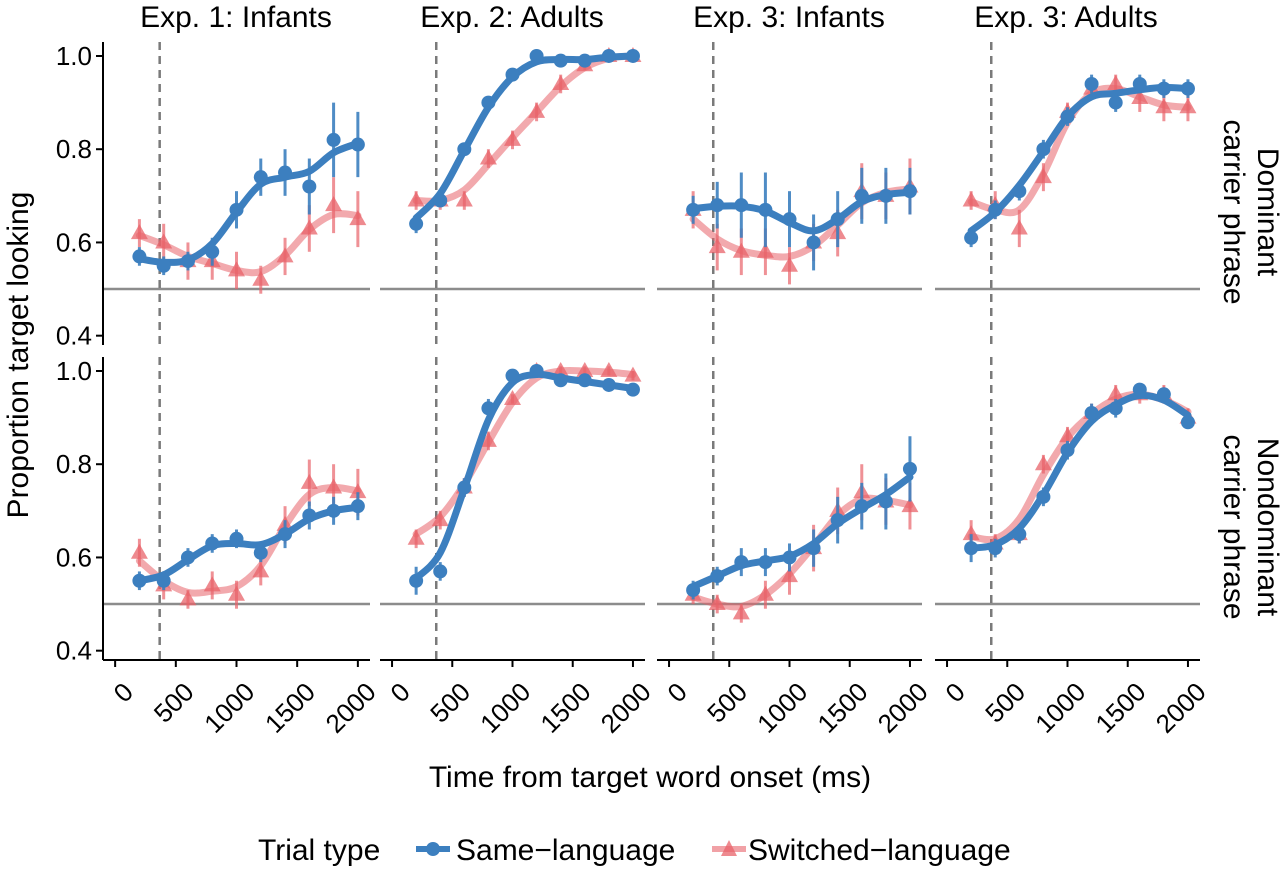  I want to click on legend-label-same-language: Same−language, so click(565, 850).